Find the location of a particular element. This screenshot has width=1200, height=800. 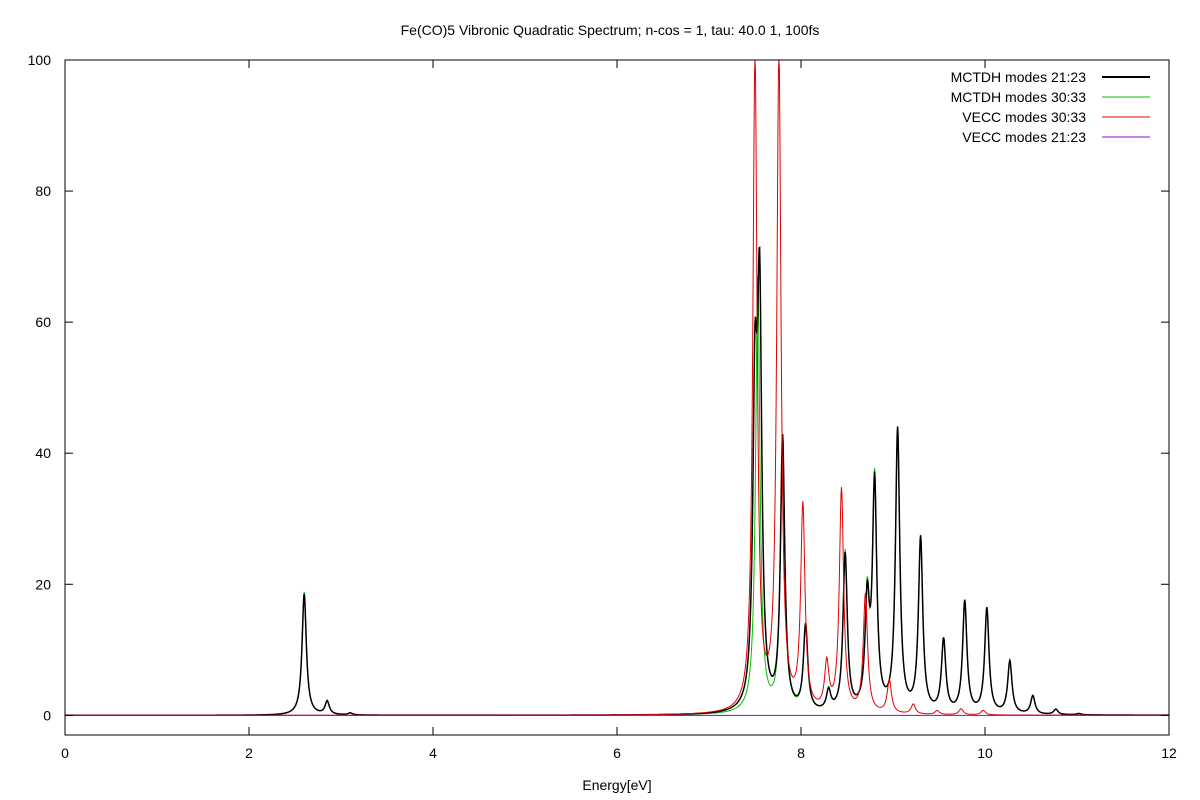

x-tick-label: 10 is located at coordinates (985, 753).